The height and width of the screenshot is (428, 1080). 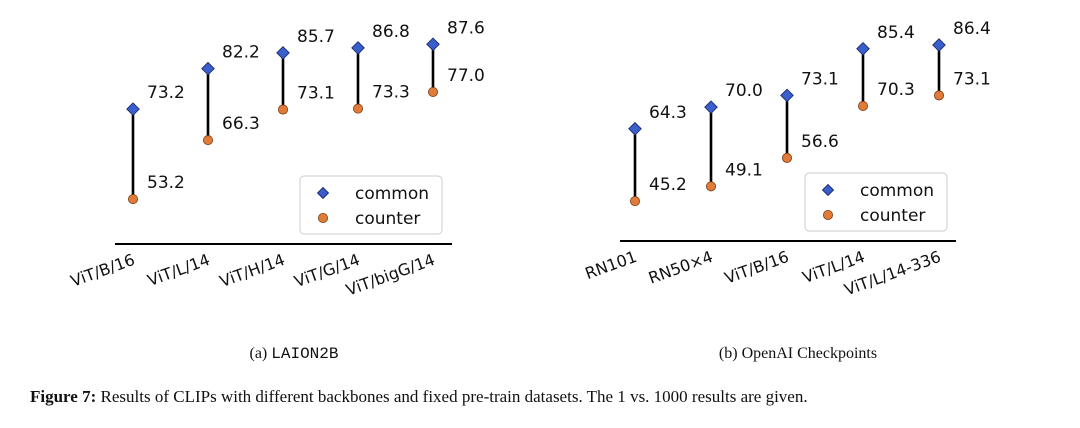 I want to click on counter-value-label: 45.2, so click(x=668, y=185).